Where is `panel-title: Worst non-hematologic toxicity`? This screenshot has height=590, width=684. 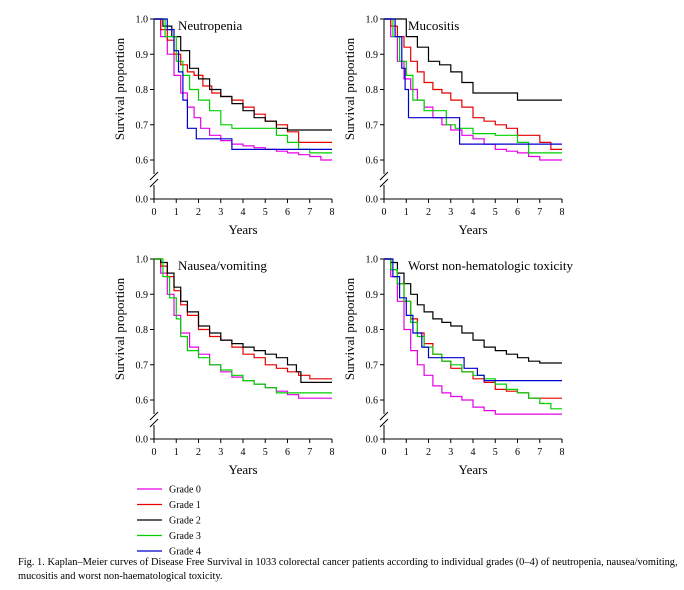 panel-title: Worst non-hematologic toxicity is located at coordinates (491, 265).